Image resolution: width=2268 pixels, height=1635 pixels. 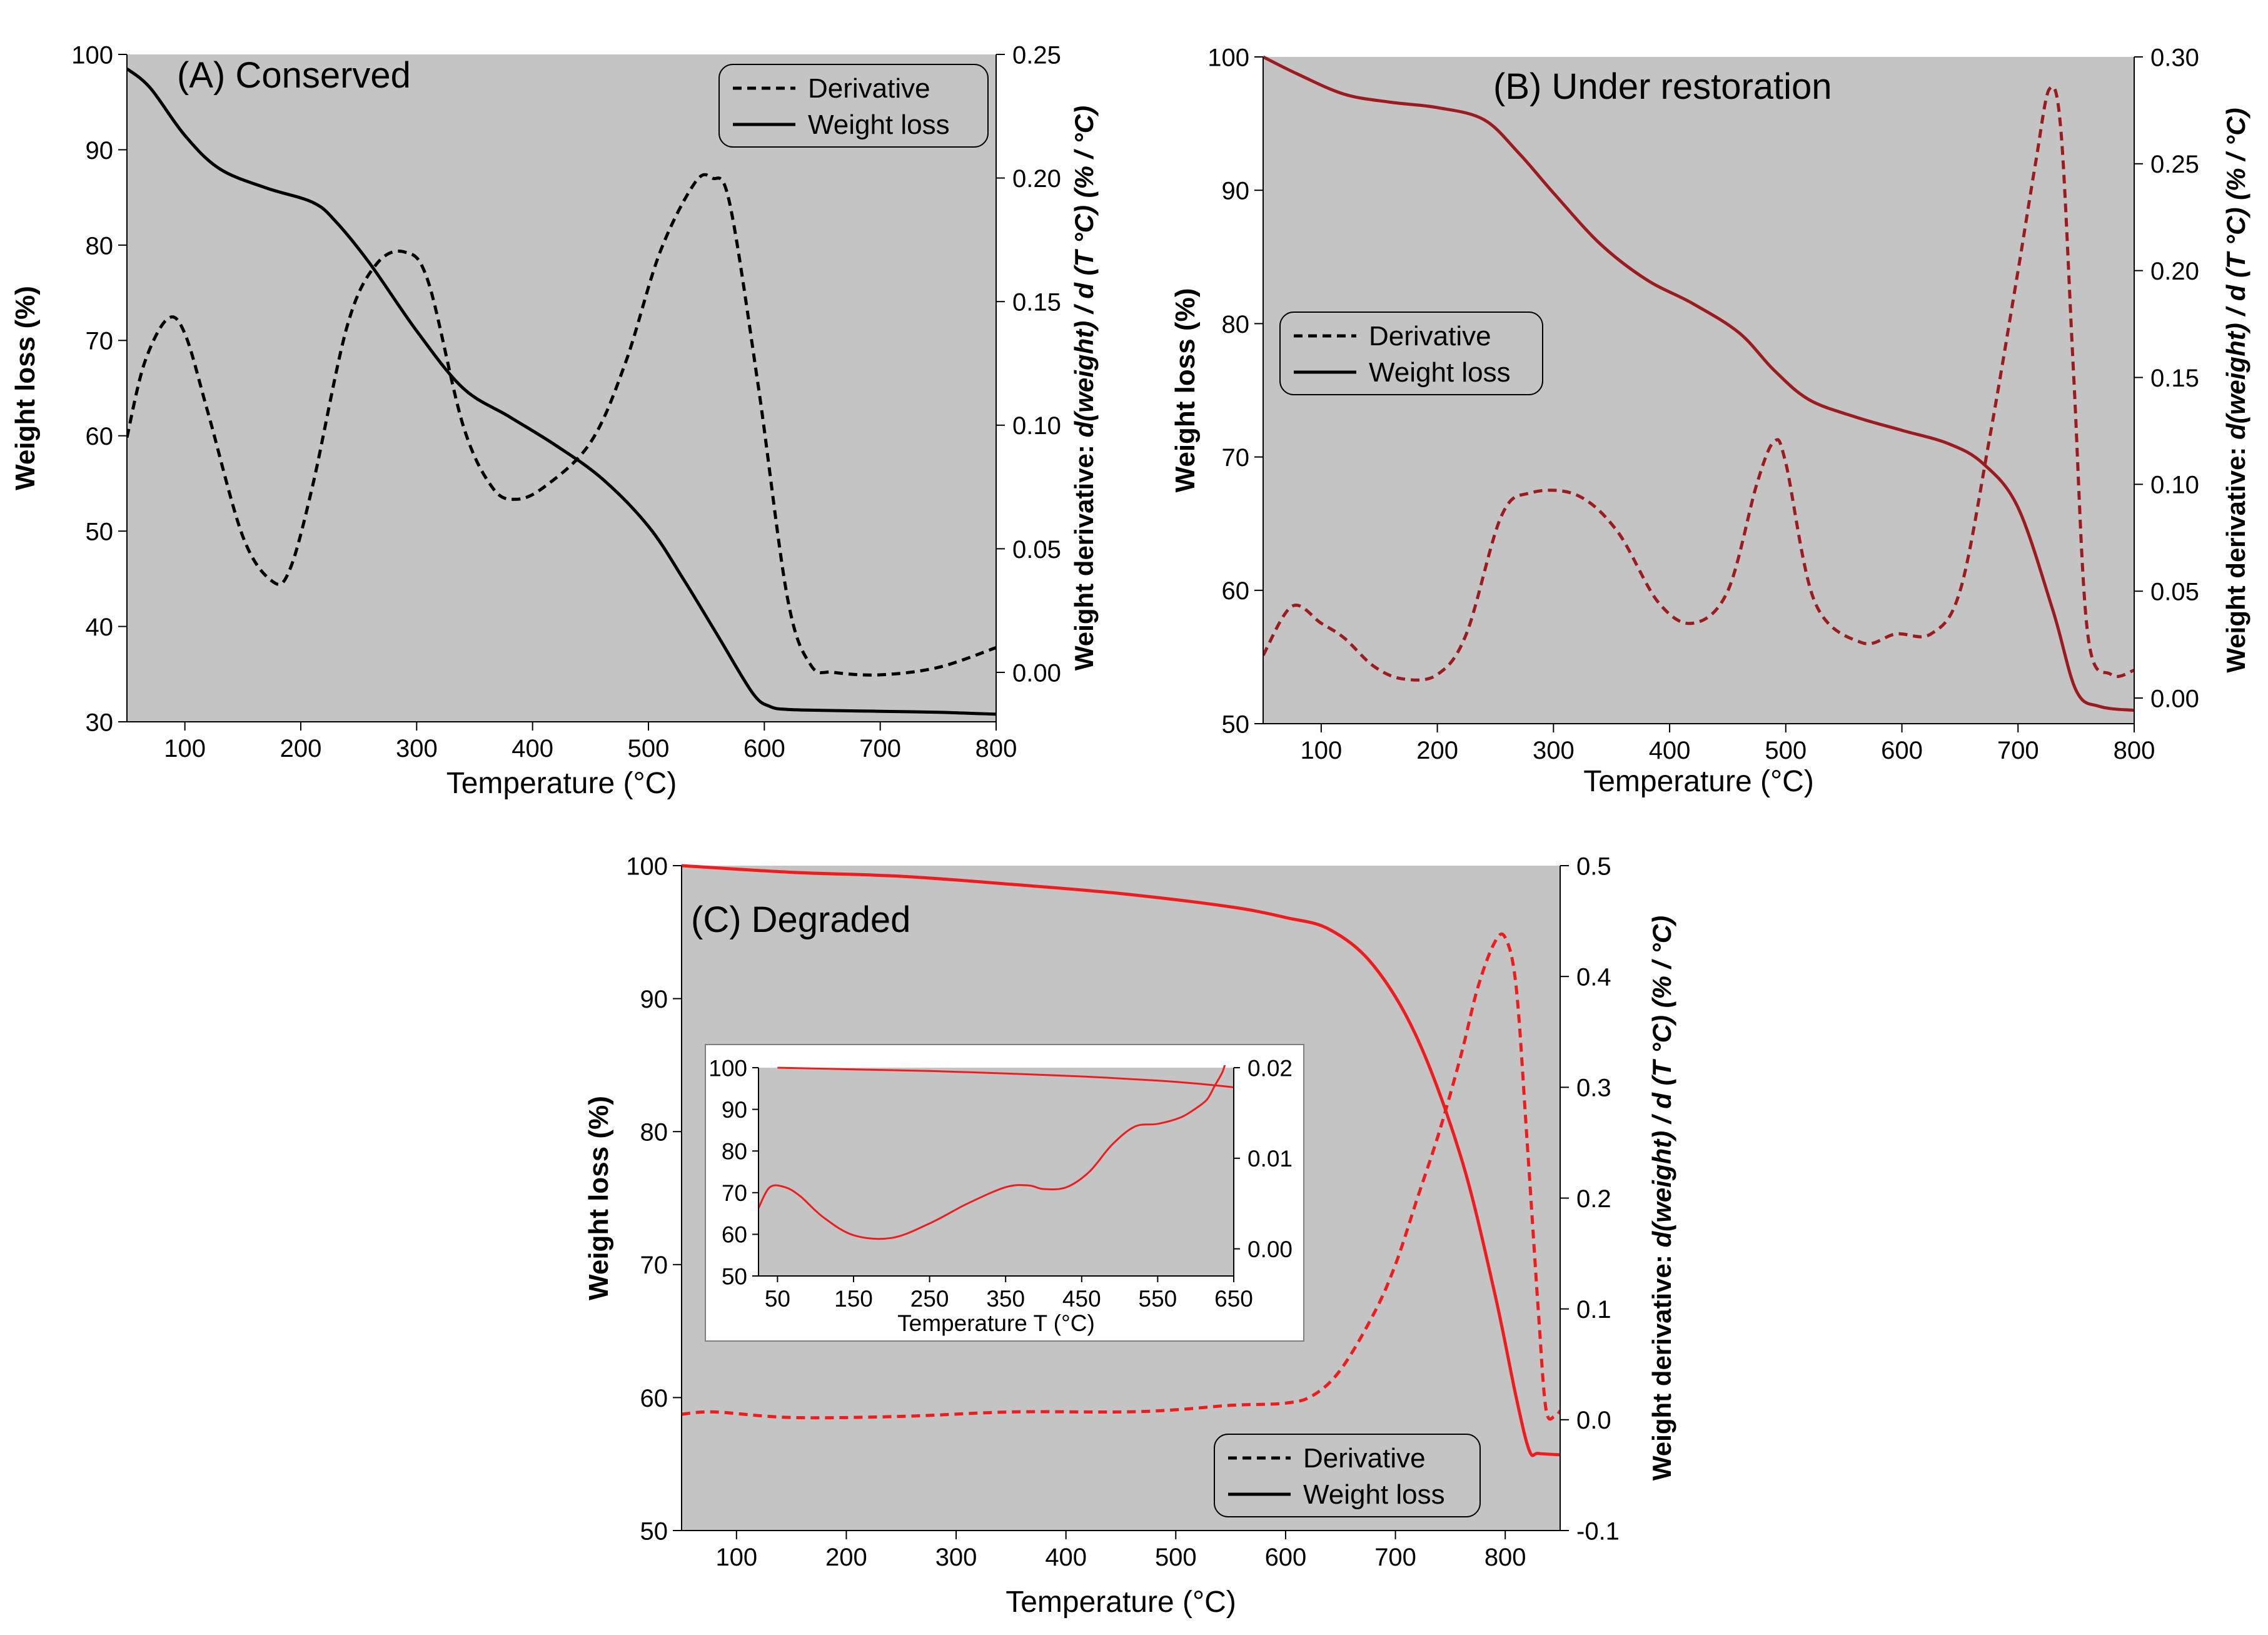 What do you see at coordinates (1594, 1199) in the screenshot?
I see `y2-tick-label: 0.2` at bounding box center [1594, 1199].